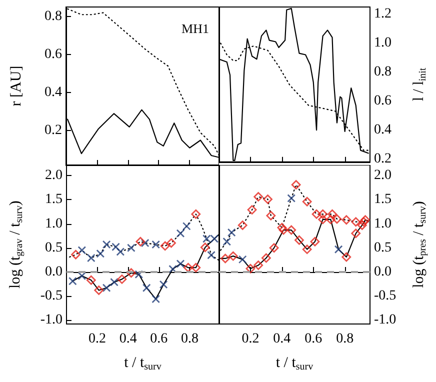 This screenshot has height=382, width=436. I want to click on y-axis-title: l / linit, so click(419, 85).